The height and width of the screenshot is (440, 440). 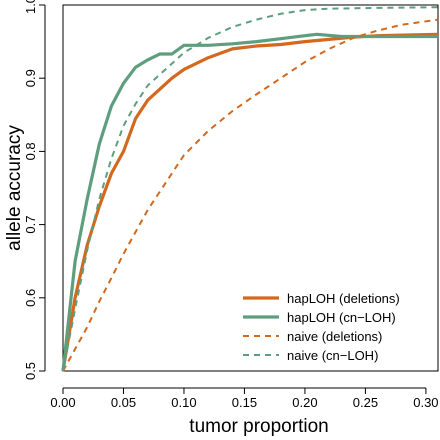 What do you see at coordinates (183, 402) in the screenshot?
I see `x-tick-label: 0.10` at bounding box center [183, 402].